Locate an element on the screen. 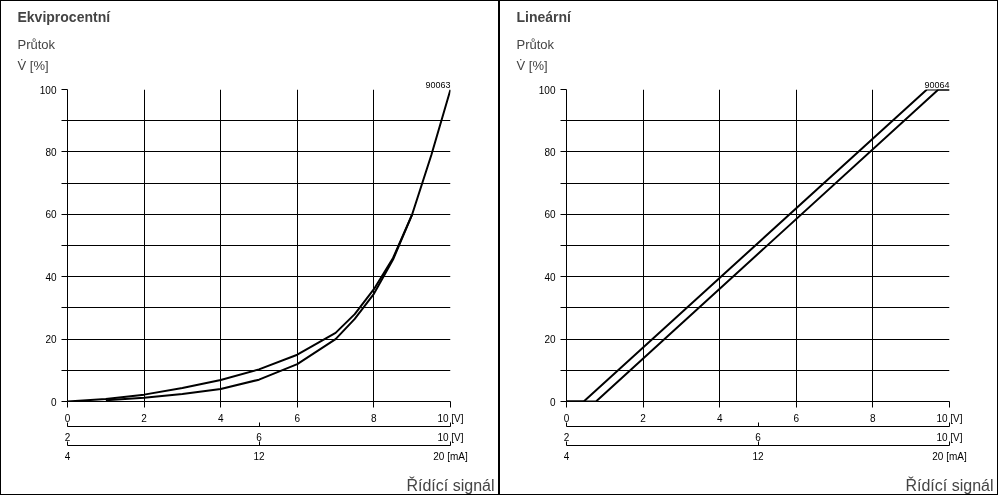  chart-title: Lineární is located at coordinates (544, 16).